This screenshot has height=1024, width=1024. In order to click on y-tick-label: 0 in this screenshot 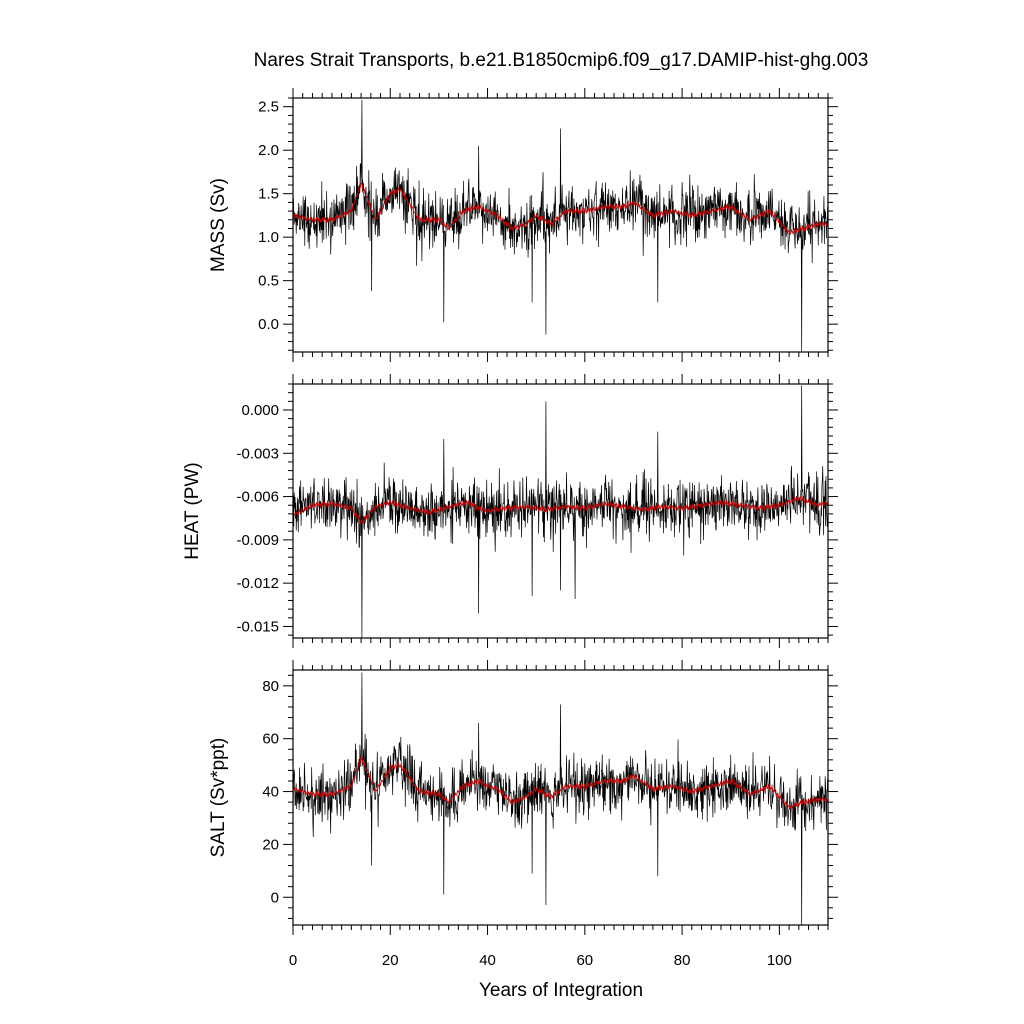, I will do `click(275, 897)`.